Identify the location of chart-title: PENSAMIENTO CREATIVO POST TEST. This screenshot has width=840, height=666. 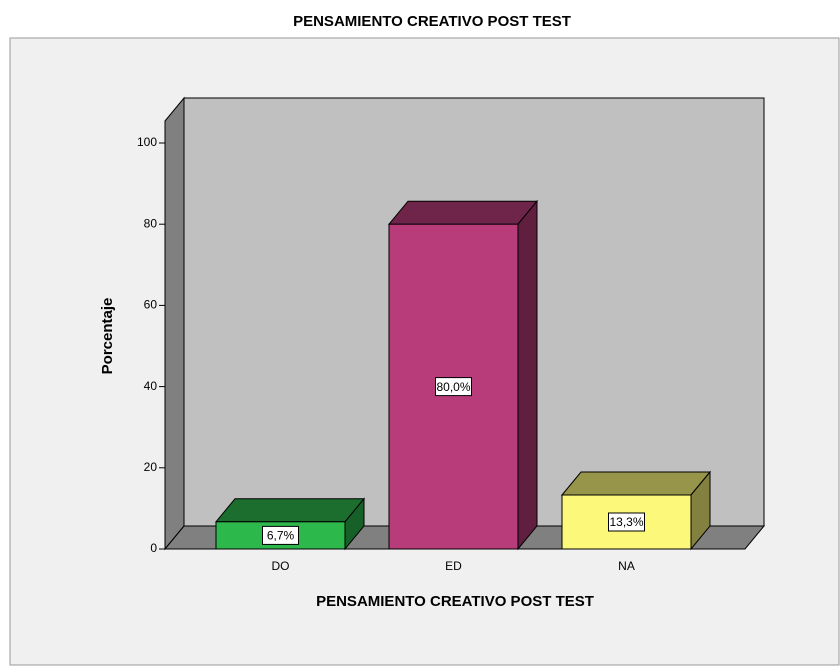
(432, 21).